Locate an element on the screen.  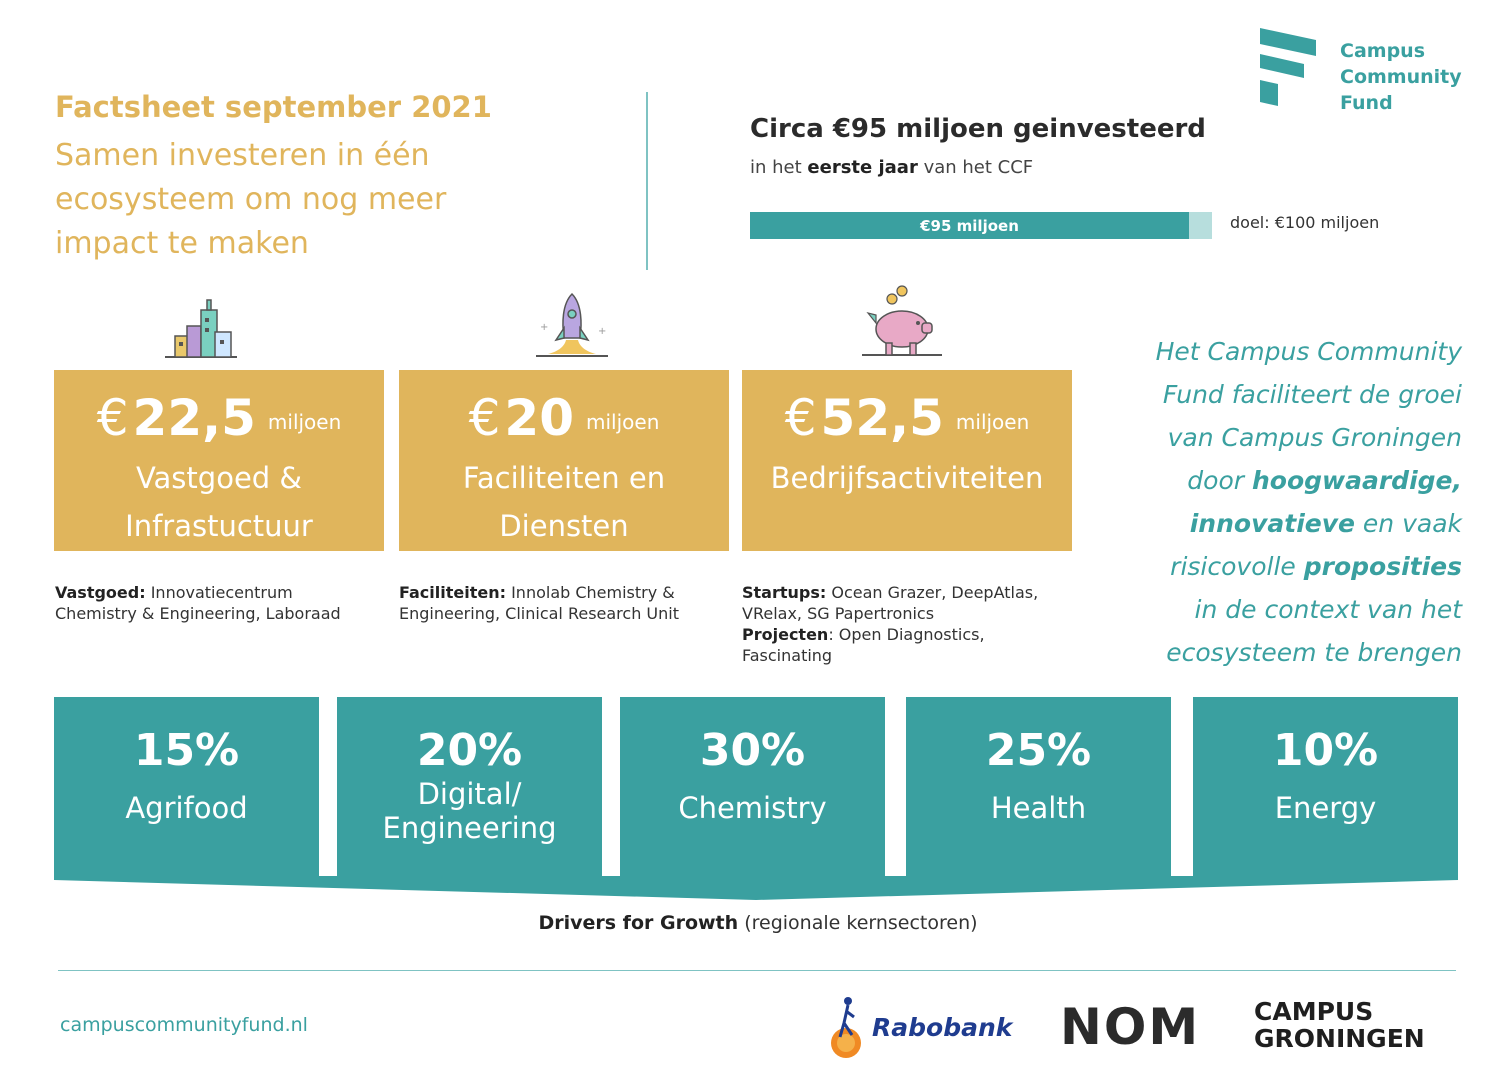
quote-line: innovatieve en vaak is located at coordinates (1281, 523).